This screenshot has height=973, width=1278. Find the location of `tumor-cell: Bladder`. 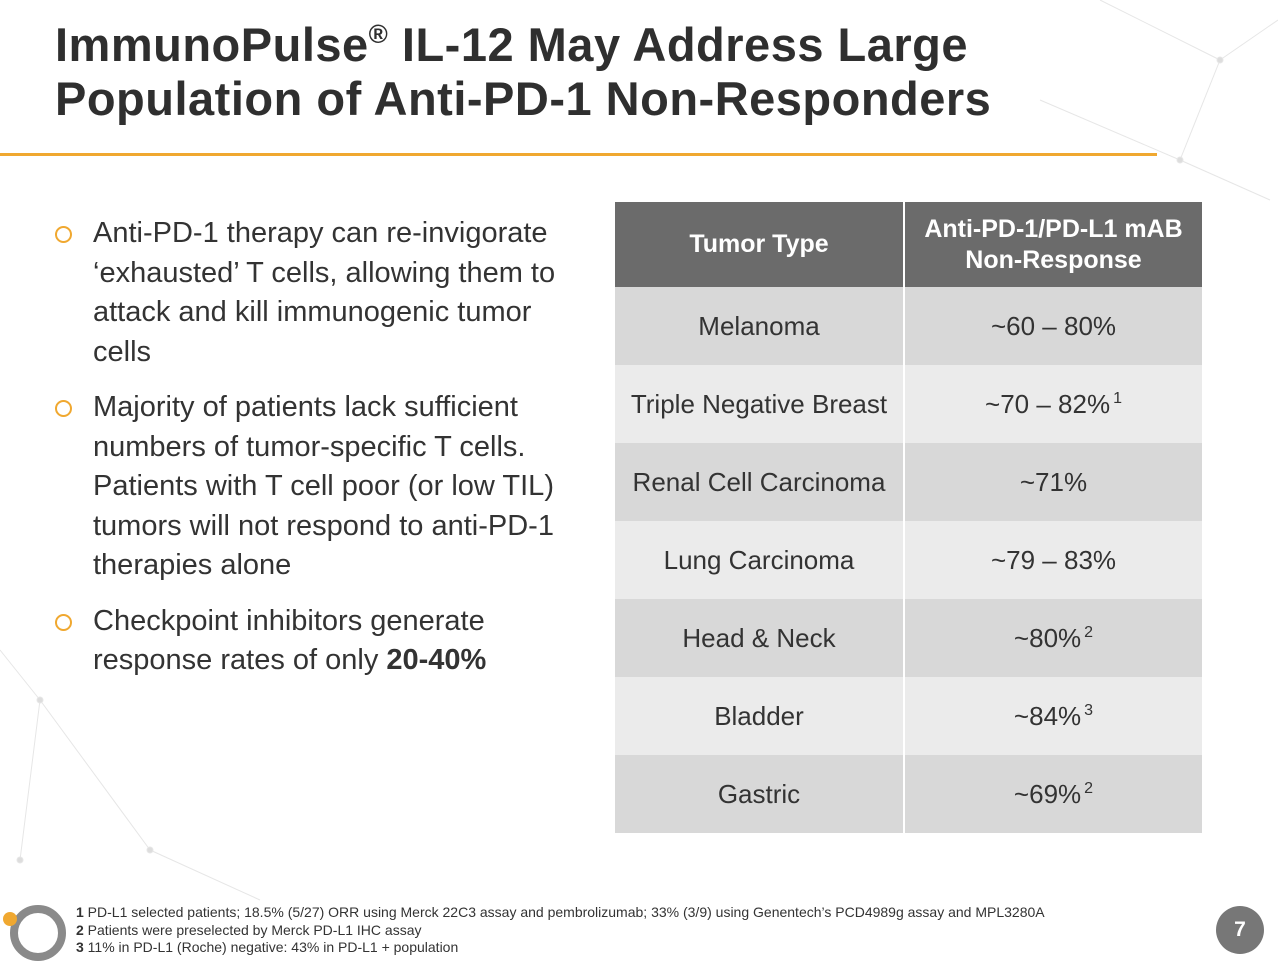

tumor-cell: Bladder is located at coordinates (759, 716).